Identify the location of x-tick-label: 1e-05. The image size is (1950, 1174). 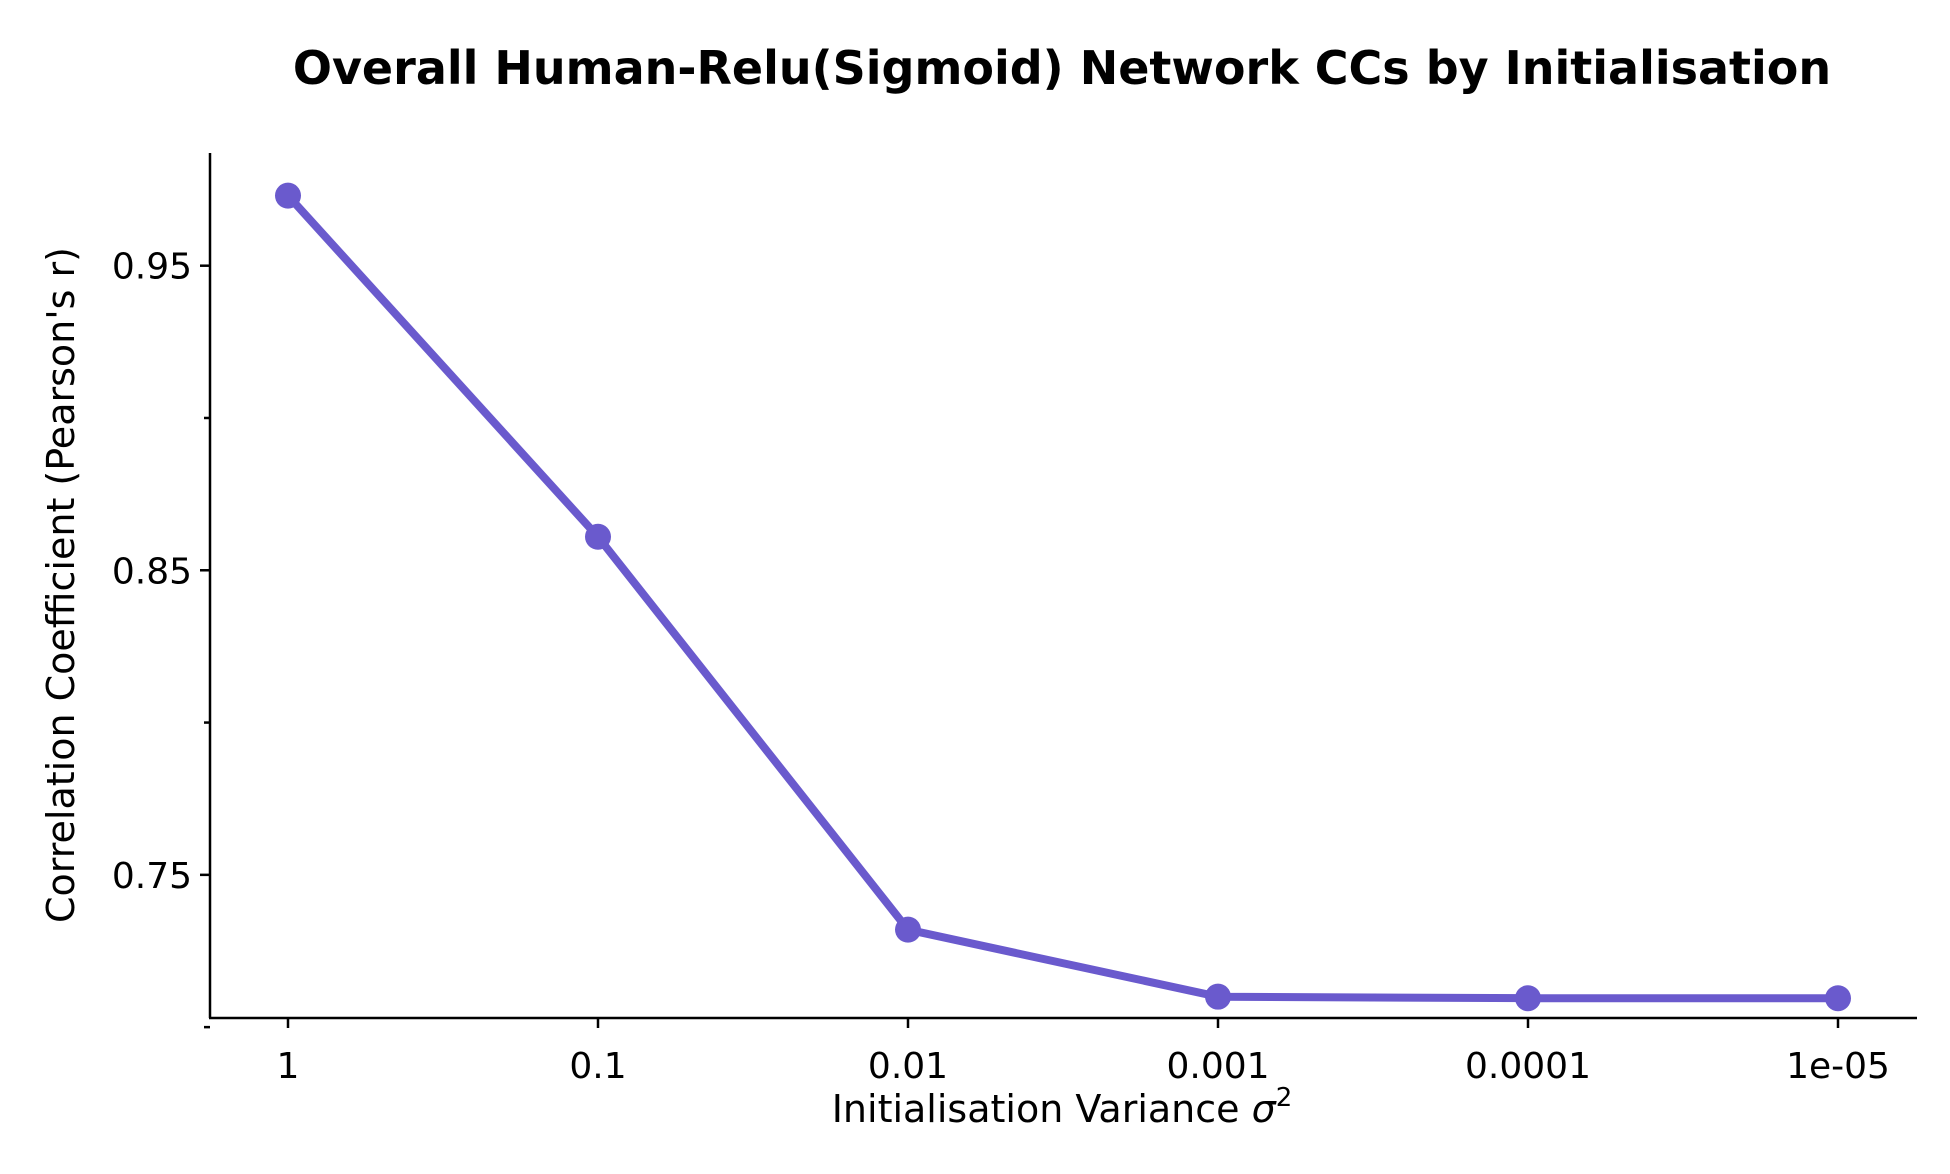
(1838, 1066).